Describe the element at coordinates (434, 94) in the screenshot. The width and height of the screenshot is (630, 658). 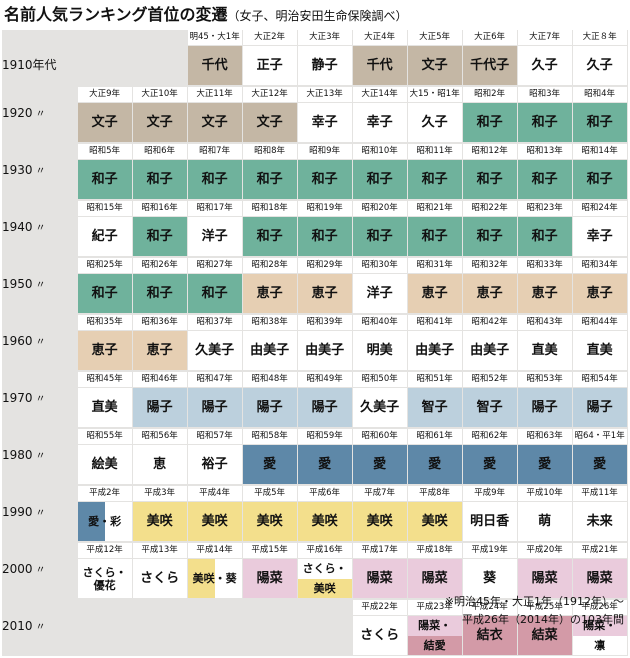
I see `era-year-label: 大15・昭1年` at that location.